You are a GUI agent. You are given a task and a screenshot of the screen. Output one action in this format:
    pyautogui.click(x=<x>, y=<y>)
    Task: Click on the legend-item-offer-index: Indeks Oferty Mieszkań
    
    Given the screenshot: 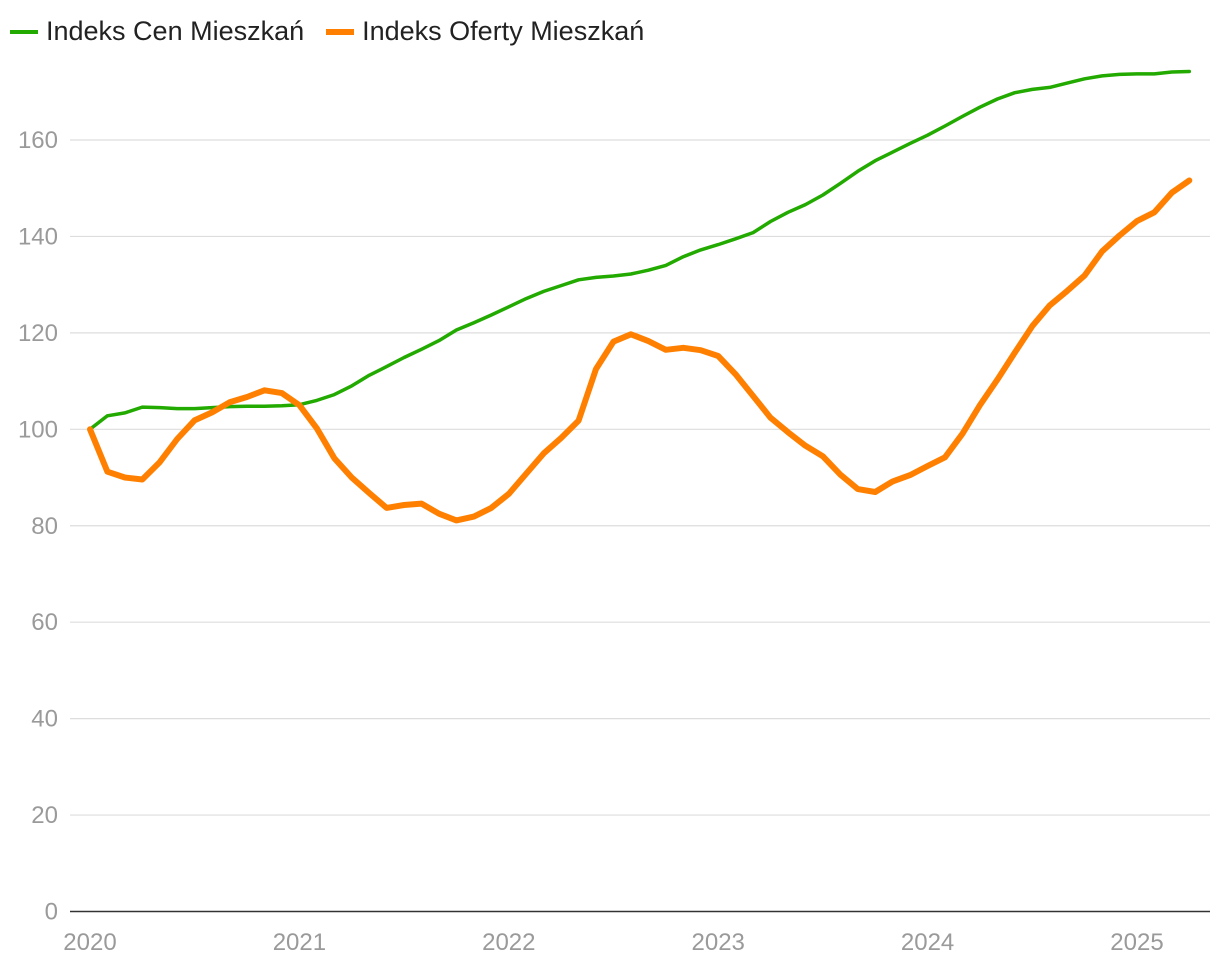 What is the action you would take?
    pyautogui.click(x=485, y=31)
    